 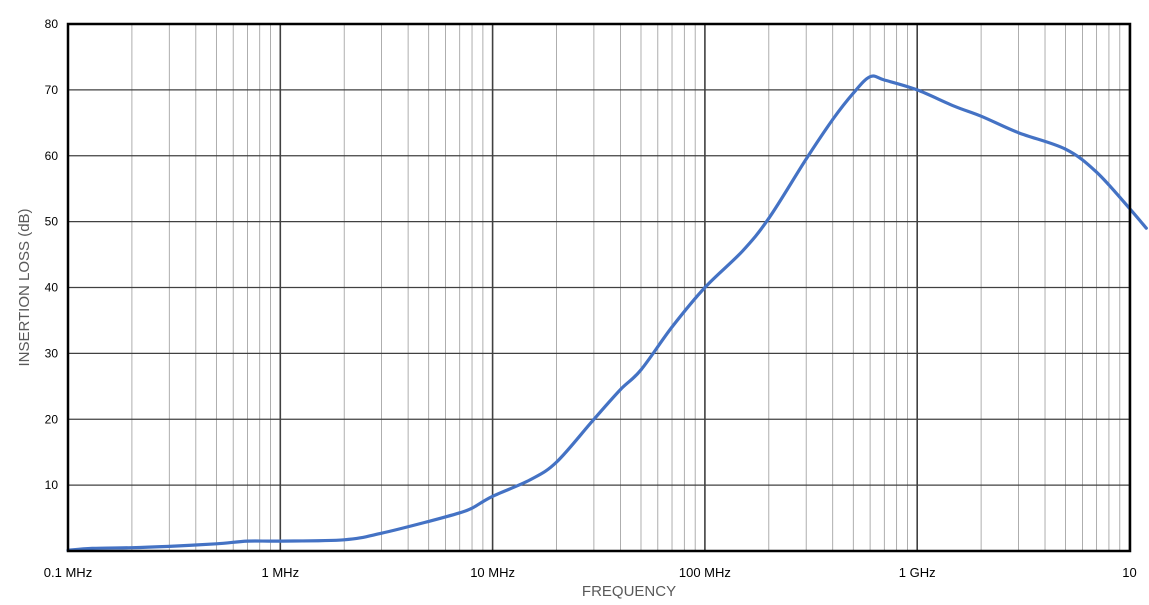 I want to click on x-axis-title: FREQUENCY, so click(x=629, y=591).